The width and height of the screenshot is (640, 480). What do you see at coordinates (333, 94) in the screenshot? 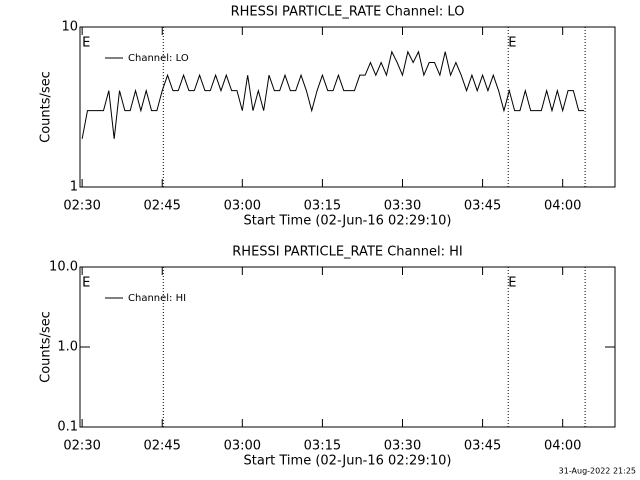
I see `data-line` at bounding box center [333, 94].